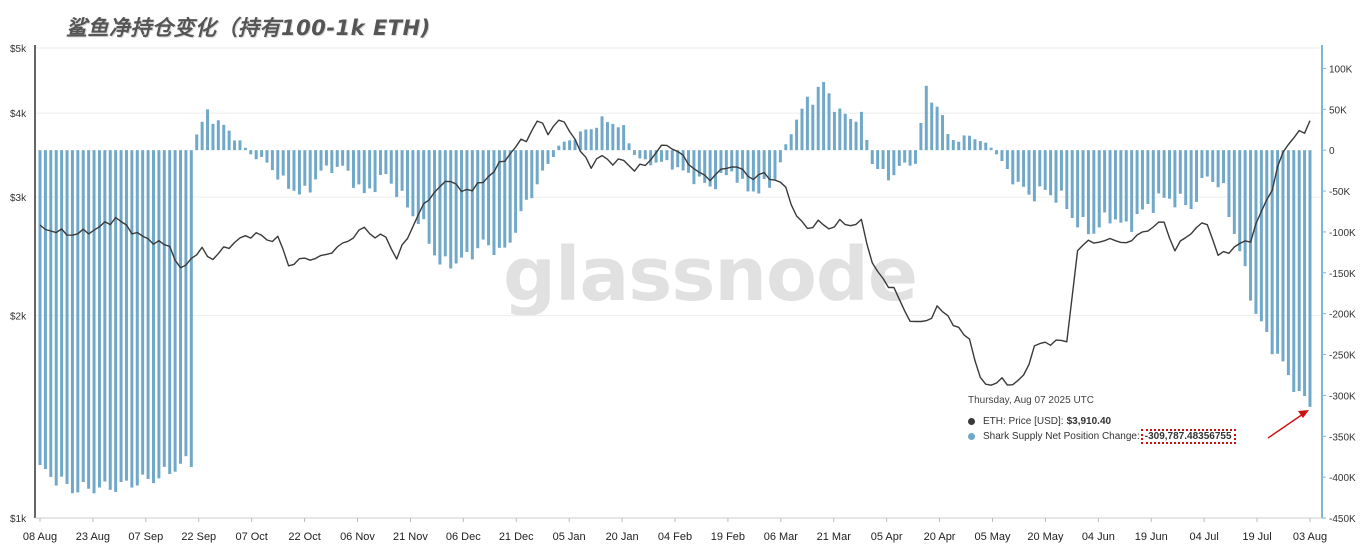  I want to click on tooltip-price-value: $3,910.40, so click(1089, 421).